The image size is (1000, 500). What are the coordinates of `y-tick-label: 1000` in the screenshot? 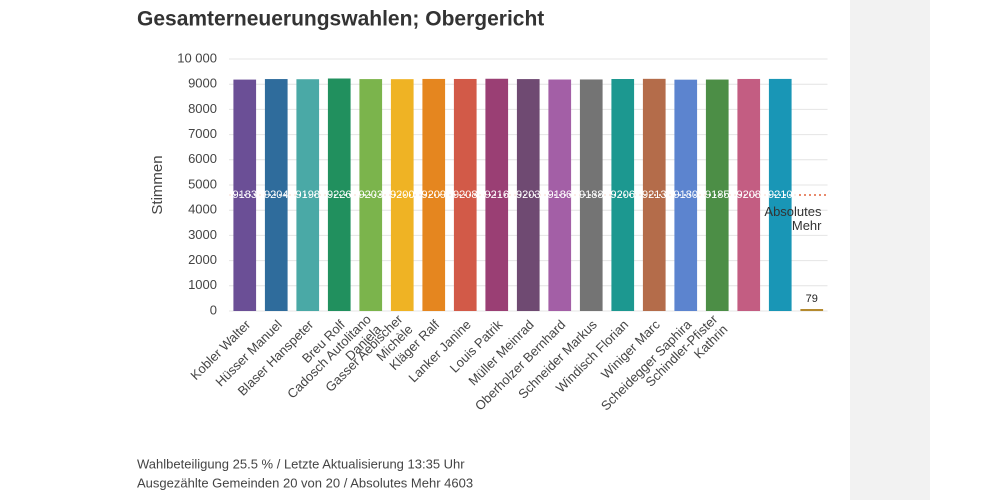 It's located at (202, 284).